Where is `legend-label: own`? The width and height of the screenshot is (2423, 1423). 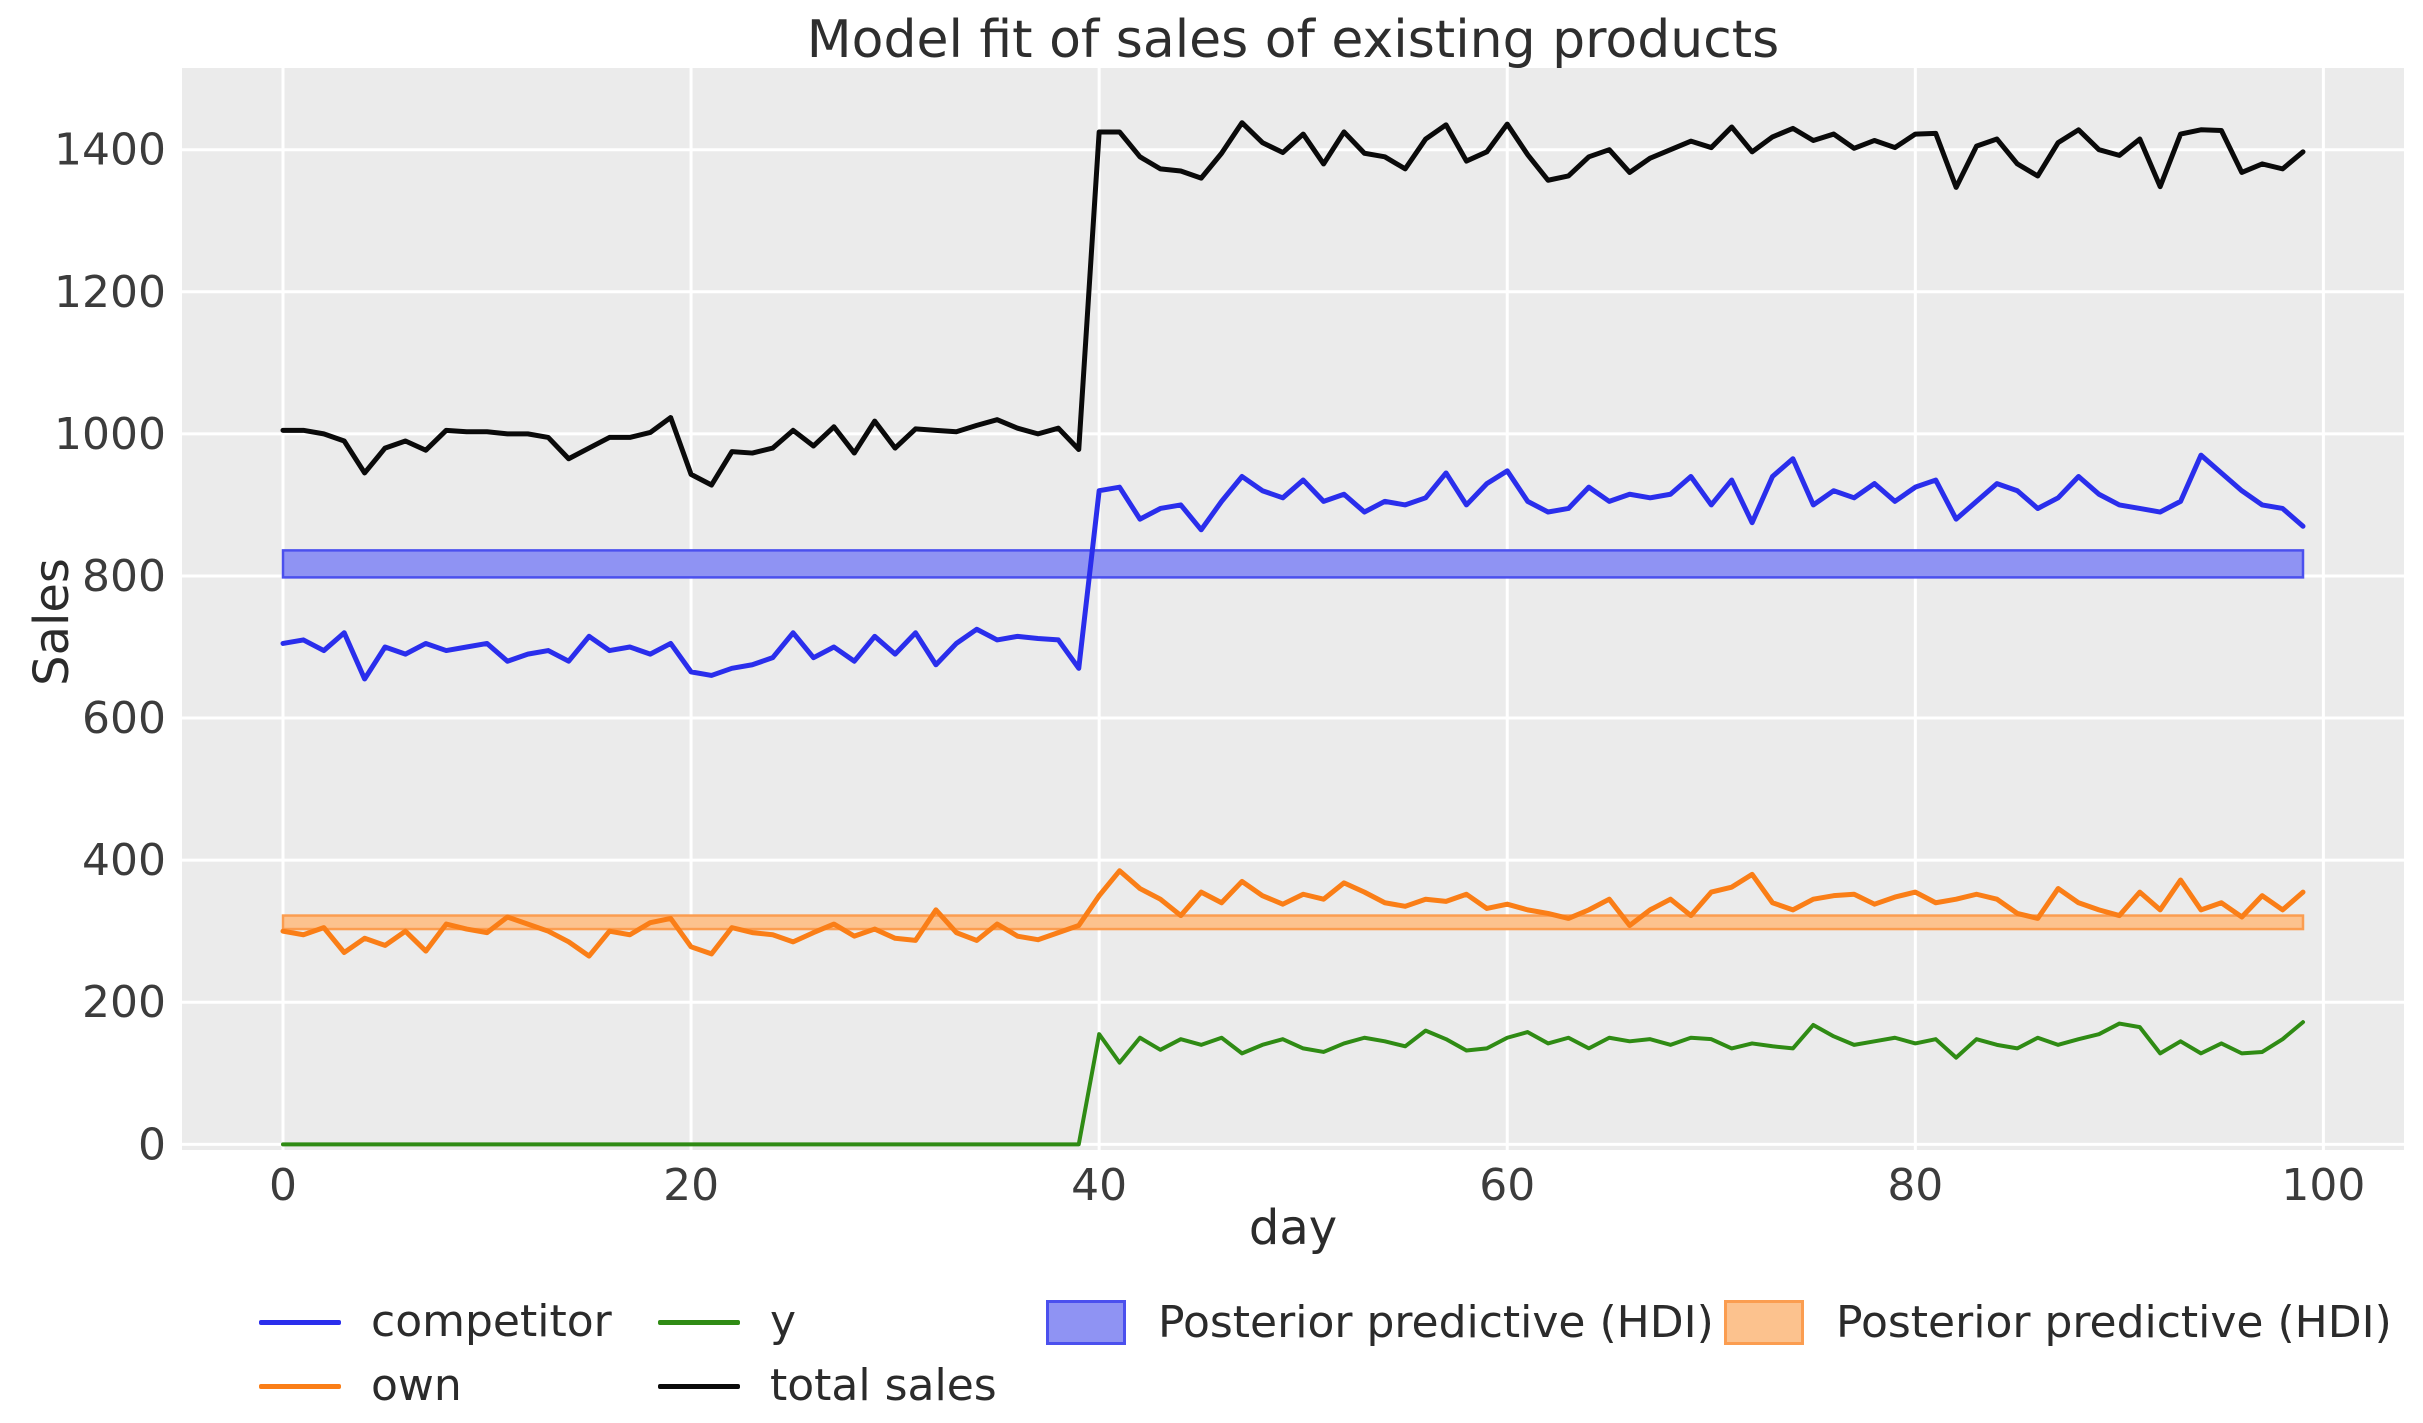 legend-label: own is located at coordinates (416, 1385).